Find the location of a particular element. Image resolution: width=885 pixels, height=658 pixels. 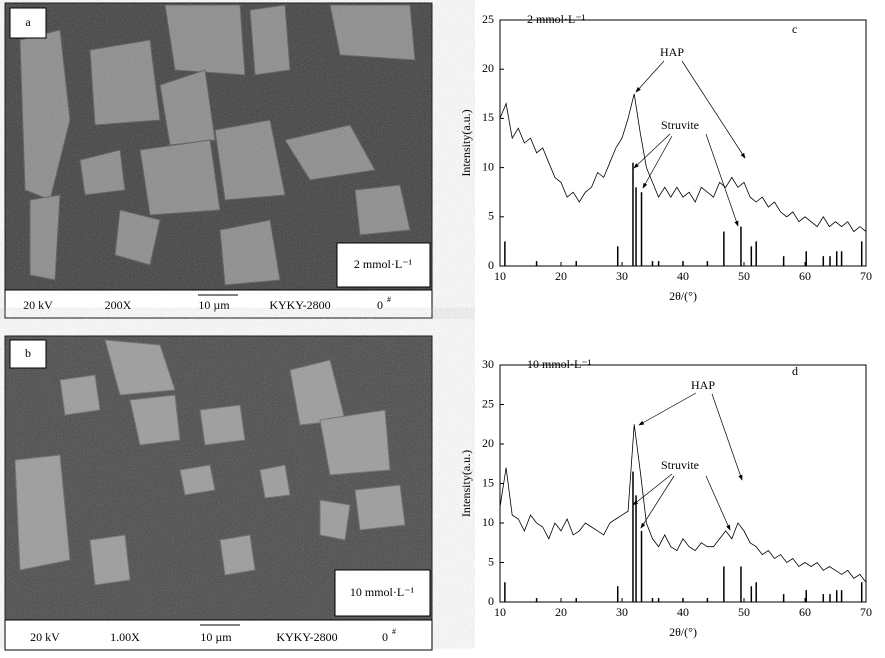

panel-label: b is located at coordinates (28, 353).